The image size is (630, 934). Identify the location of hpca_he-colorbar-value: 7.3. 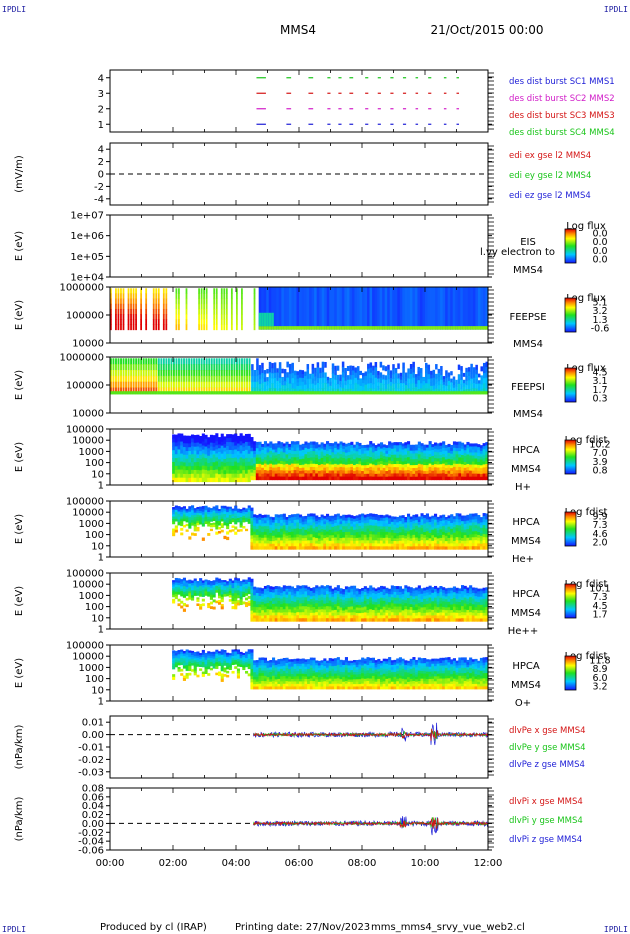
(599, 525).